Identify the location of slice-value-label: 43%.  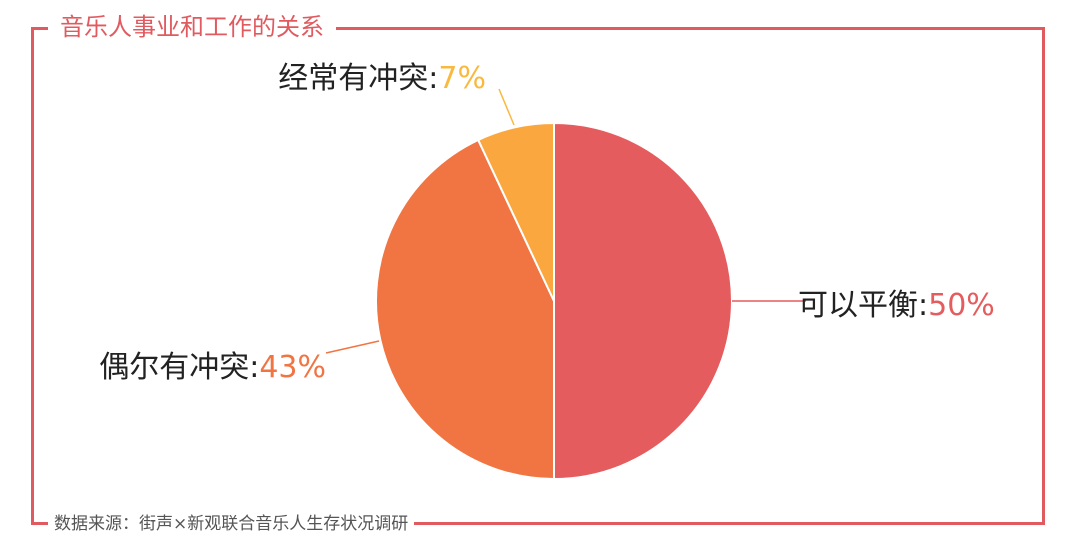
(292, 367).